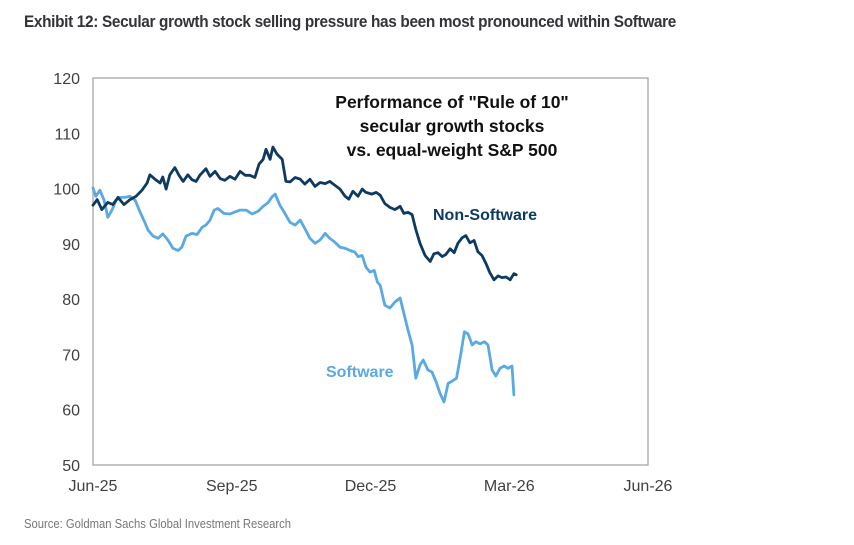  Describe the element at coordinates (71, 245) in the screenshot. I see `y-tick-label: 90` at that location.